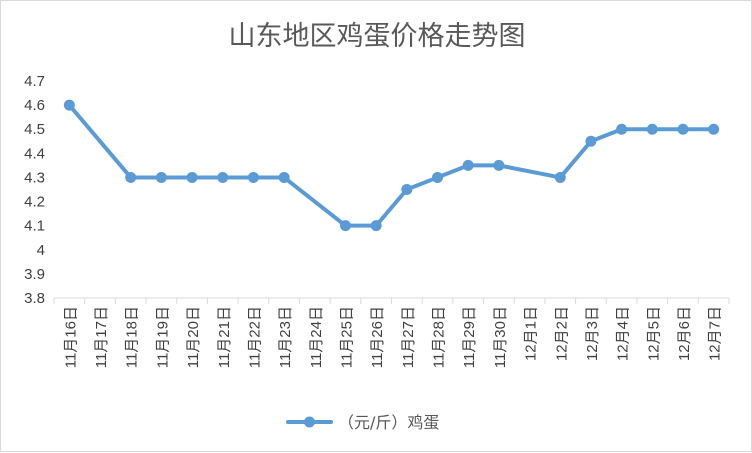  What do you see at coordinates (34, 190) in the screenshot?
I see `y-tick-labels: 4.7 4.6 4.5 4.4 4.3 4.2 4.1 4 3.9 3.8` at bounding box center [34, 190].